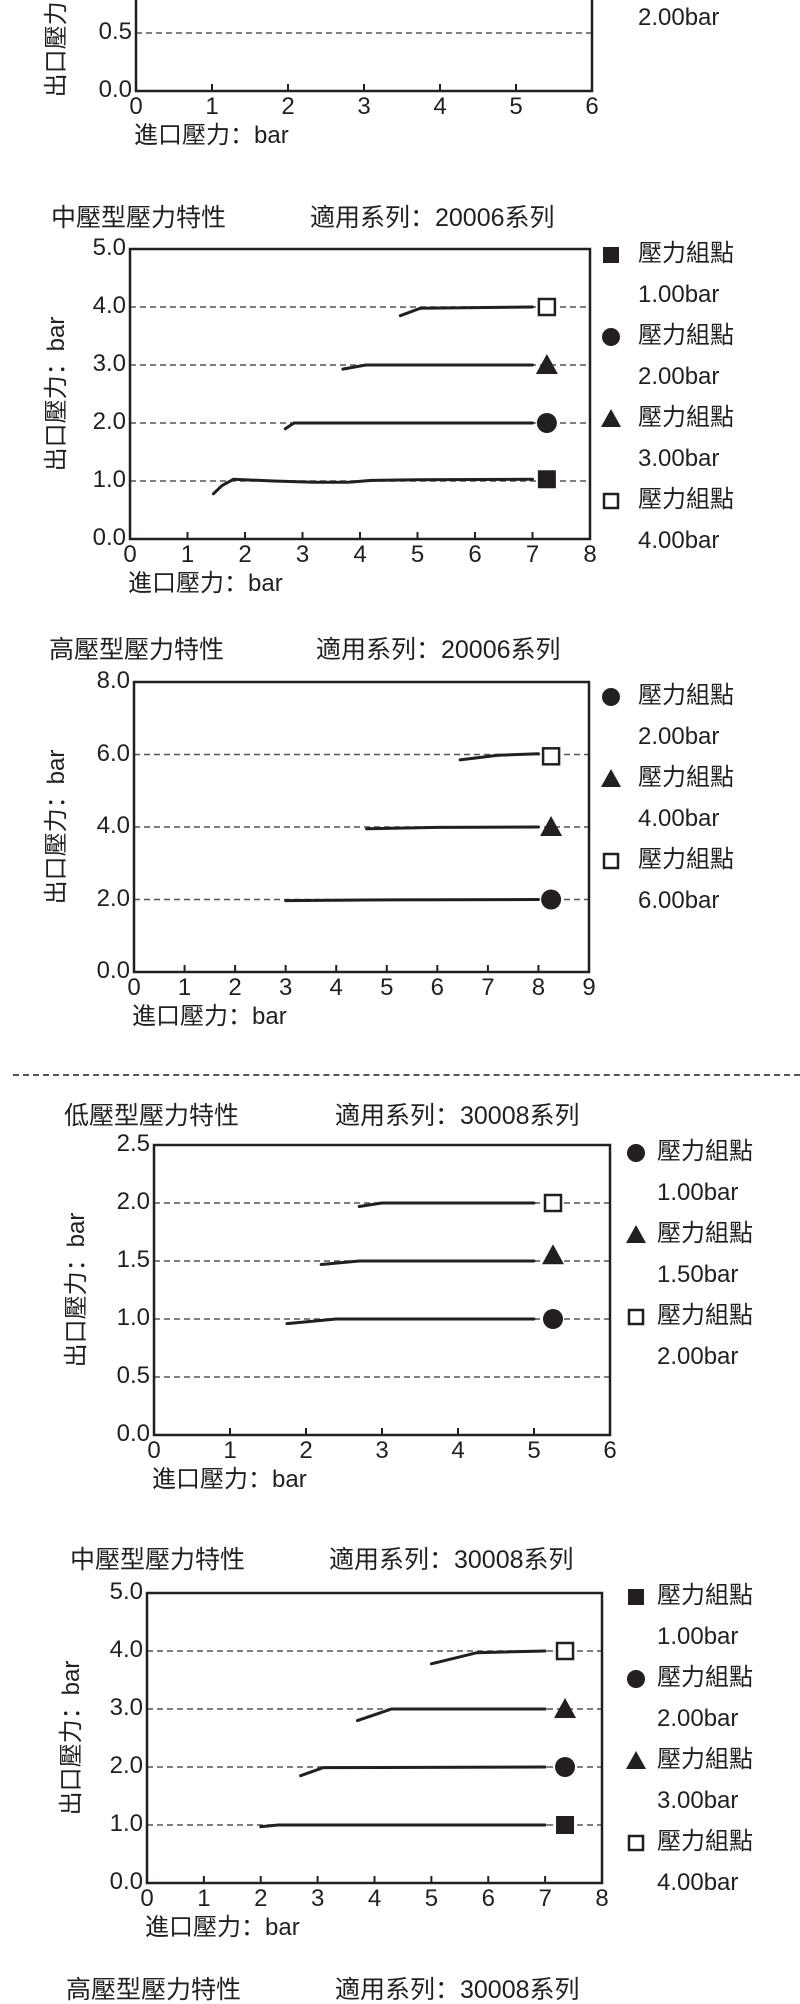 The width and height of the screenshot is (800, 2004). I want to click on square-filled-marker-1.00bar, so click(565, 1825).